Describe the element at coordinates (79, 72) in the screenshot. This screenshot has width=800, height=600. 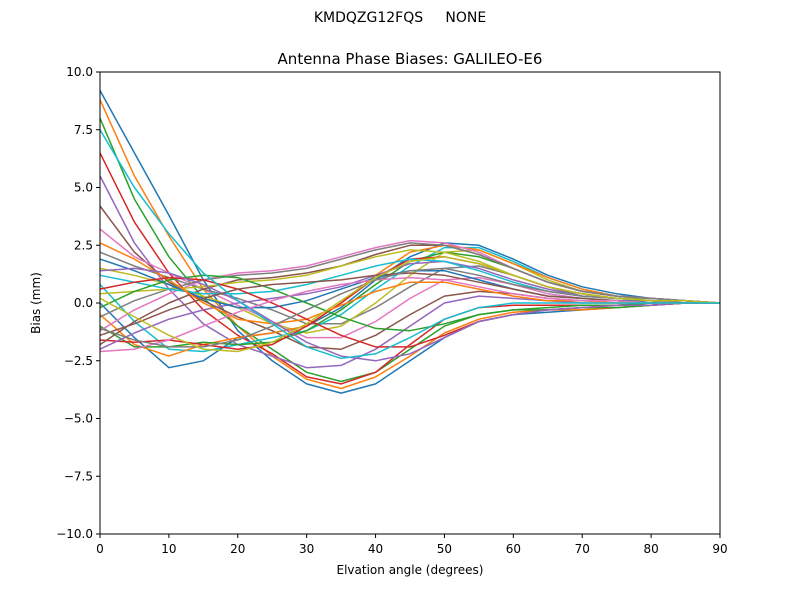
I see `y-tick-label: 10.0` at that location.